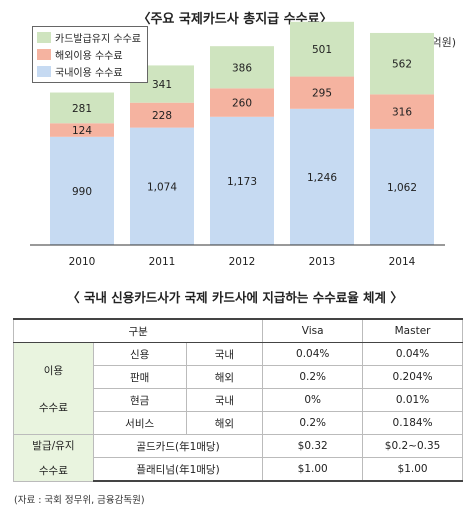  Describe the element at coordinates (412, 469) in the screenshot. I see `master-fee: $1.00` at that location.